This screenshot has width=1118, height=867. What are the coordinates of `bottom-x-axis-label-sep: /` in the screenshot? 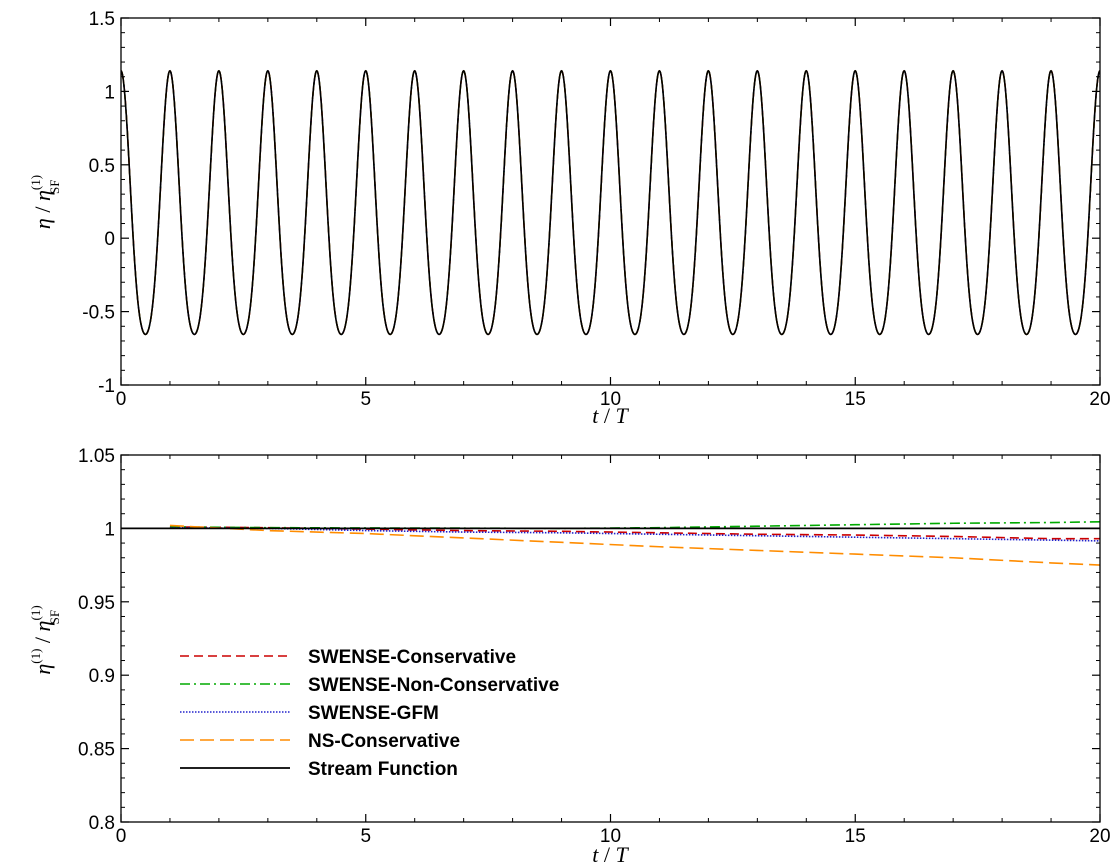 It's located at (606, 854).